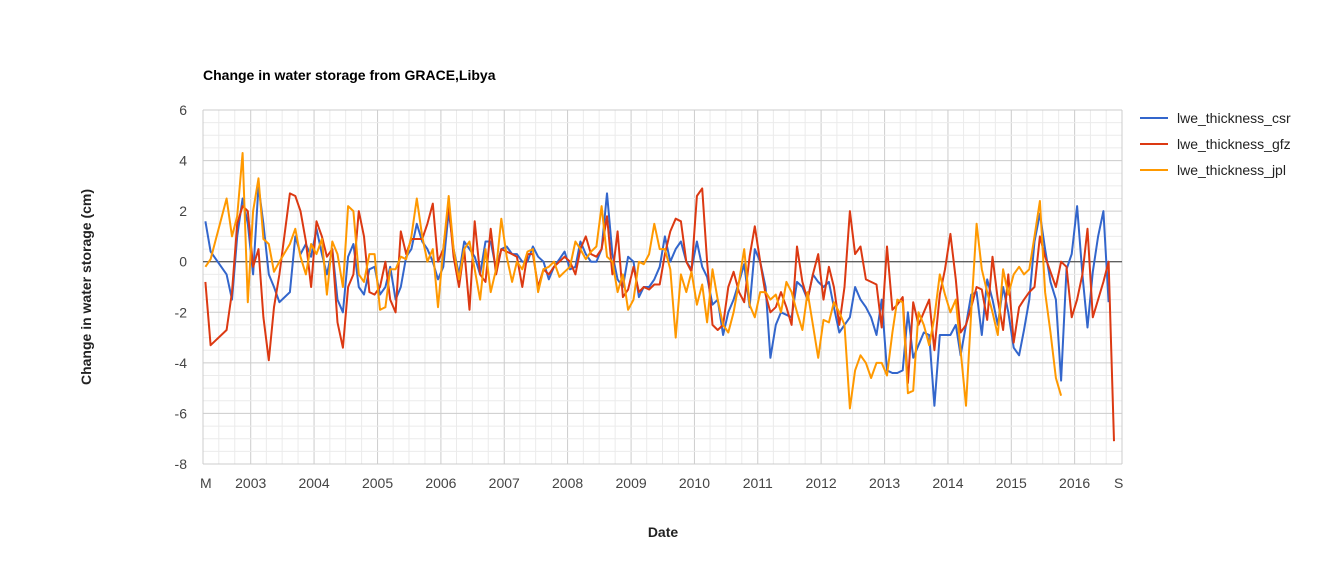  What do you see at coordinates (1234, 144) in the screenshot?
I see `legend-label: lwe_thickness_gfz` at bounding box center [1234, 144].